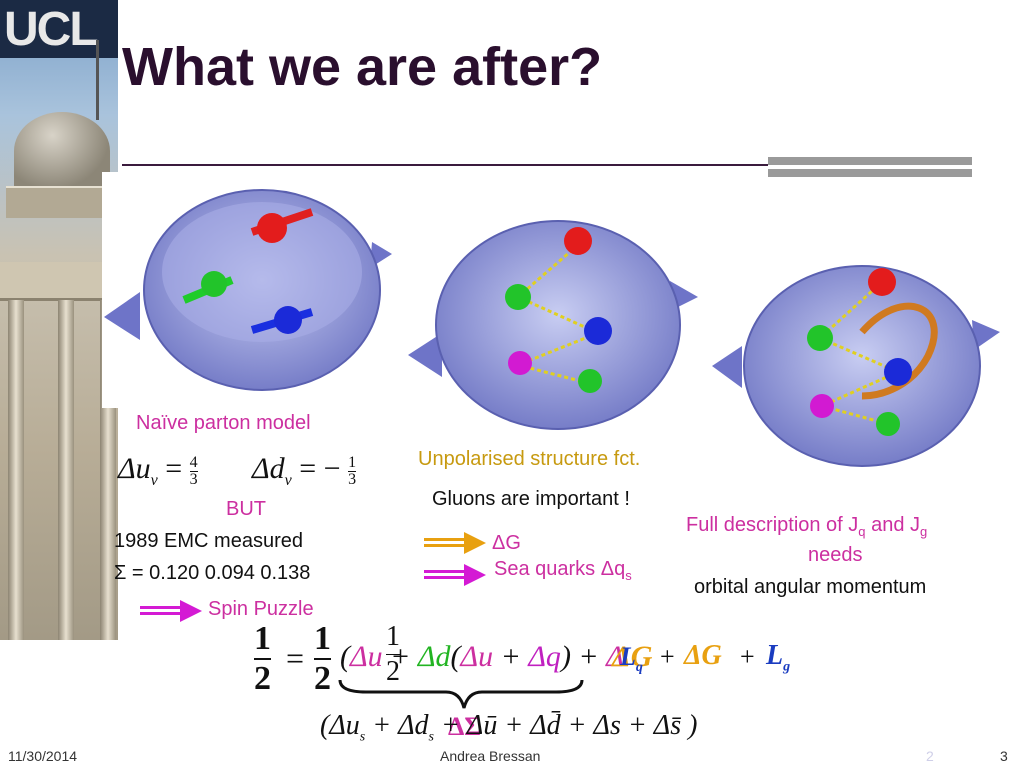 The image size is (1024, 768). I want to click on naive-du-equation: Δuv = 4 3, so click(158, 470).